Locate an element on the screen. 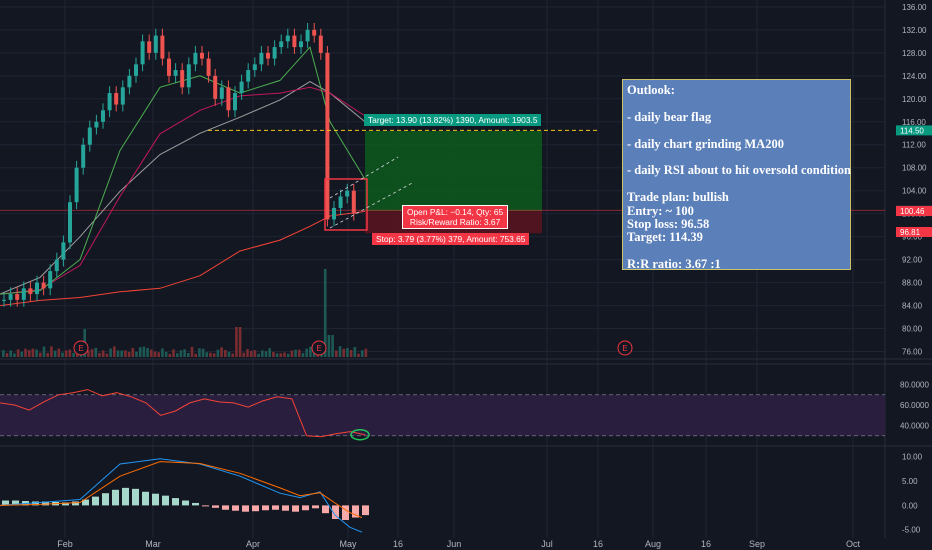  price-tick: 92.00 is located at coordinates (912, 260).